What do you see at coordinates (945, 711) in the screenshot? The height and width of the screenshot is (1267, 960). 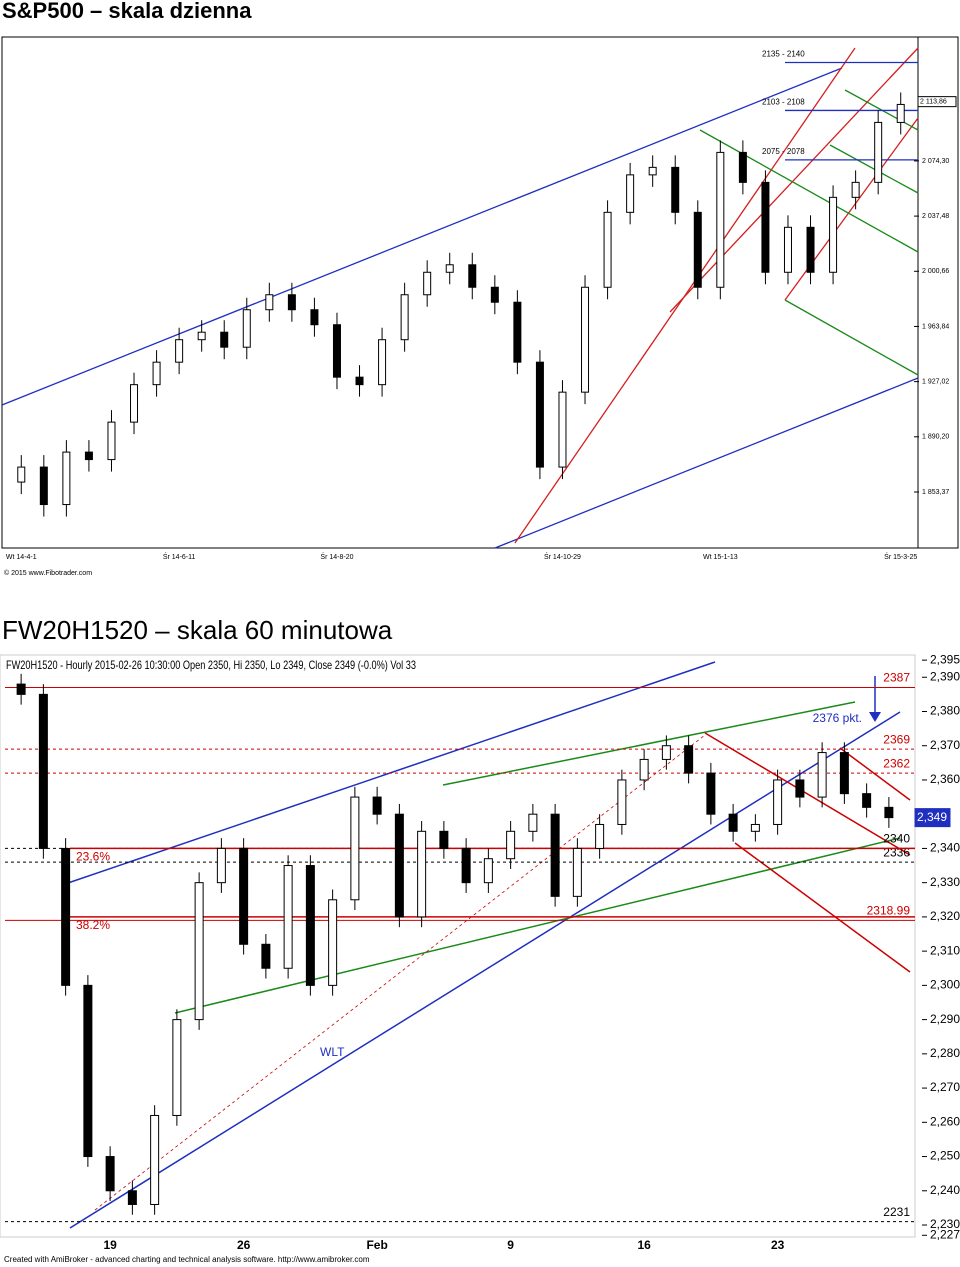 I see `y-tick-label: 2,380` at bounding box center [945, 711].